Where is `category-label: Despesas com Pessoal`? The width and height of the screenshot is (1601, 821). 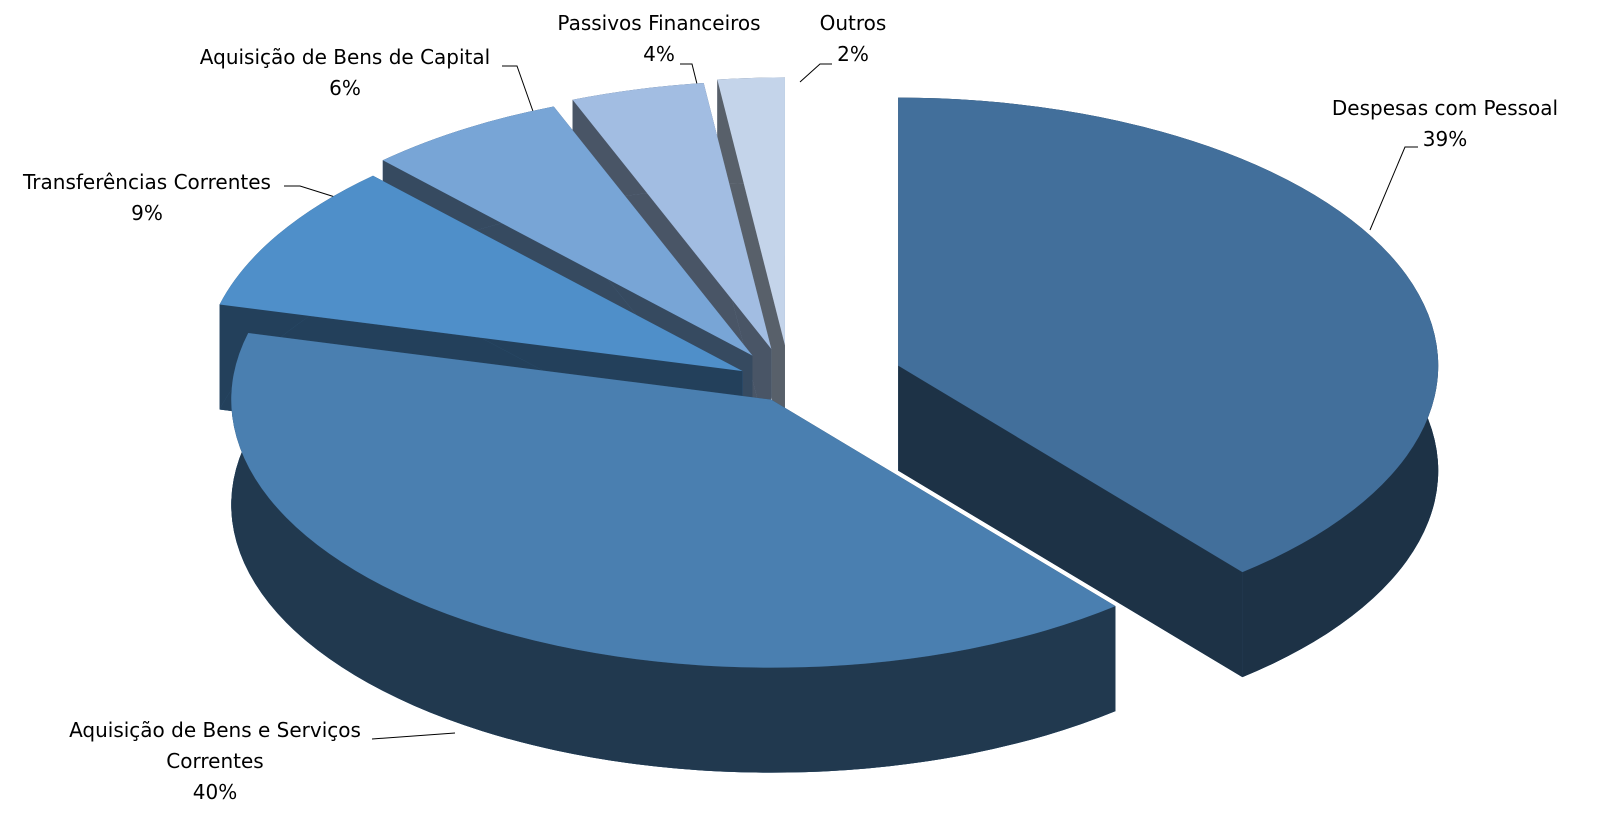
category-label: Despesas com Pessoal is located at coordinates (1445, 108).